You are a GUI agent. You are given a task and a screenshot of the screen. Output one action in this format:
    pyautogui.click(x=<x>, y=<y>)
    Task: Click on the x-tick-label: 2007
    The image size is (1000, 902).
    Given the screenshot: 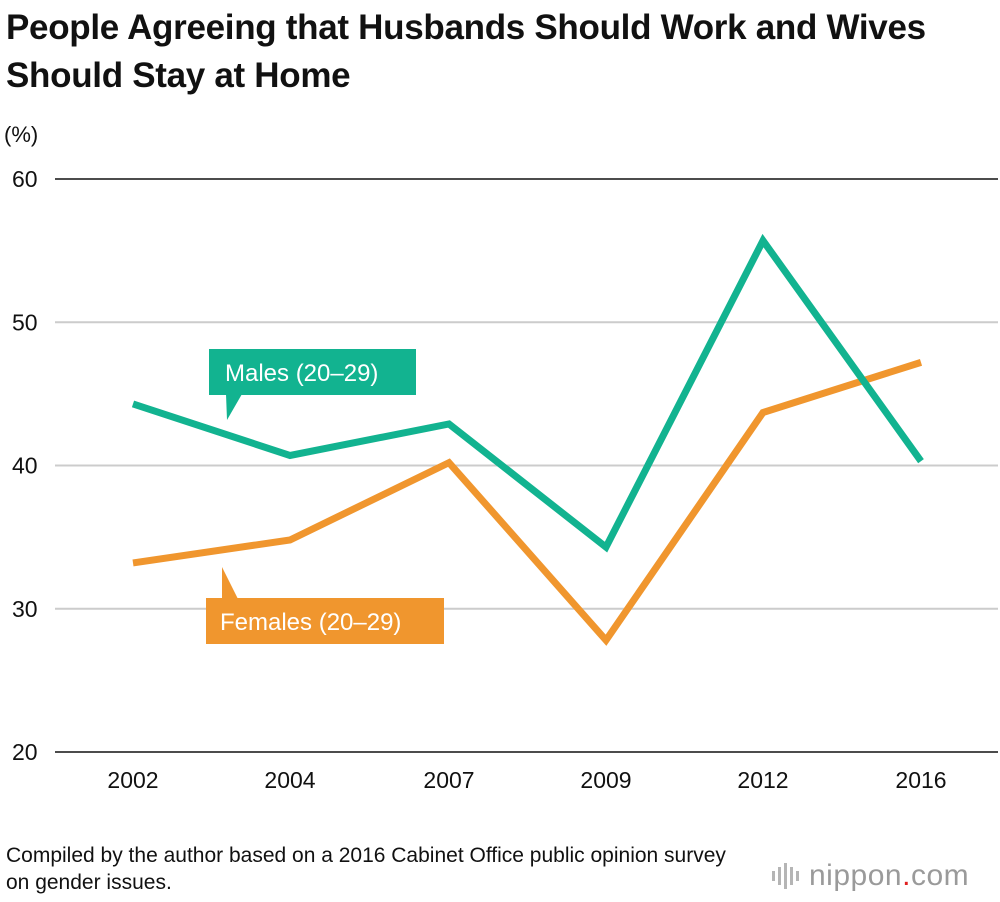 What is the action you would take?
    pyautogui.click(x=448, y=780)
    